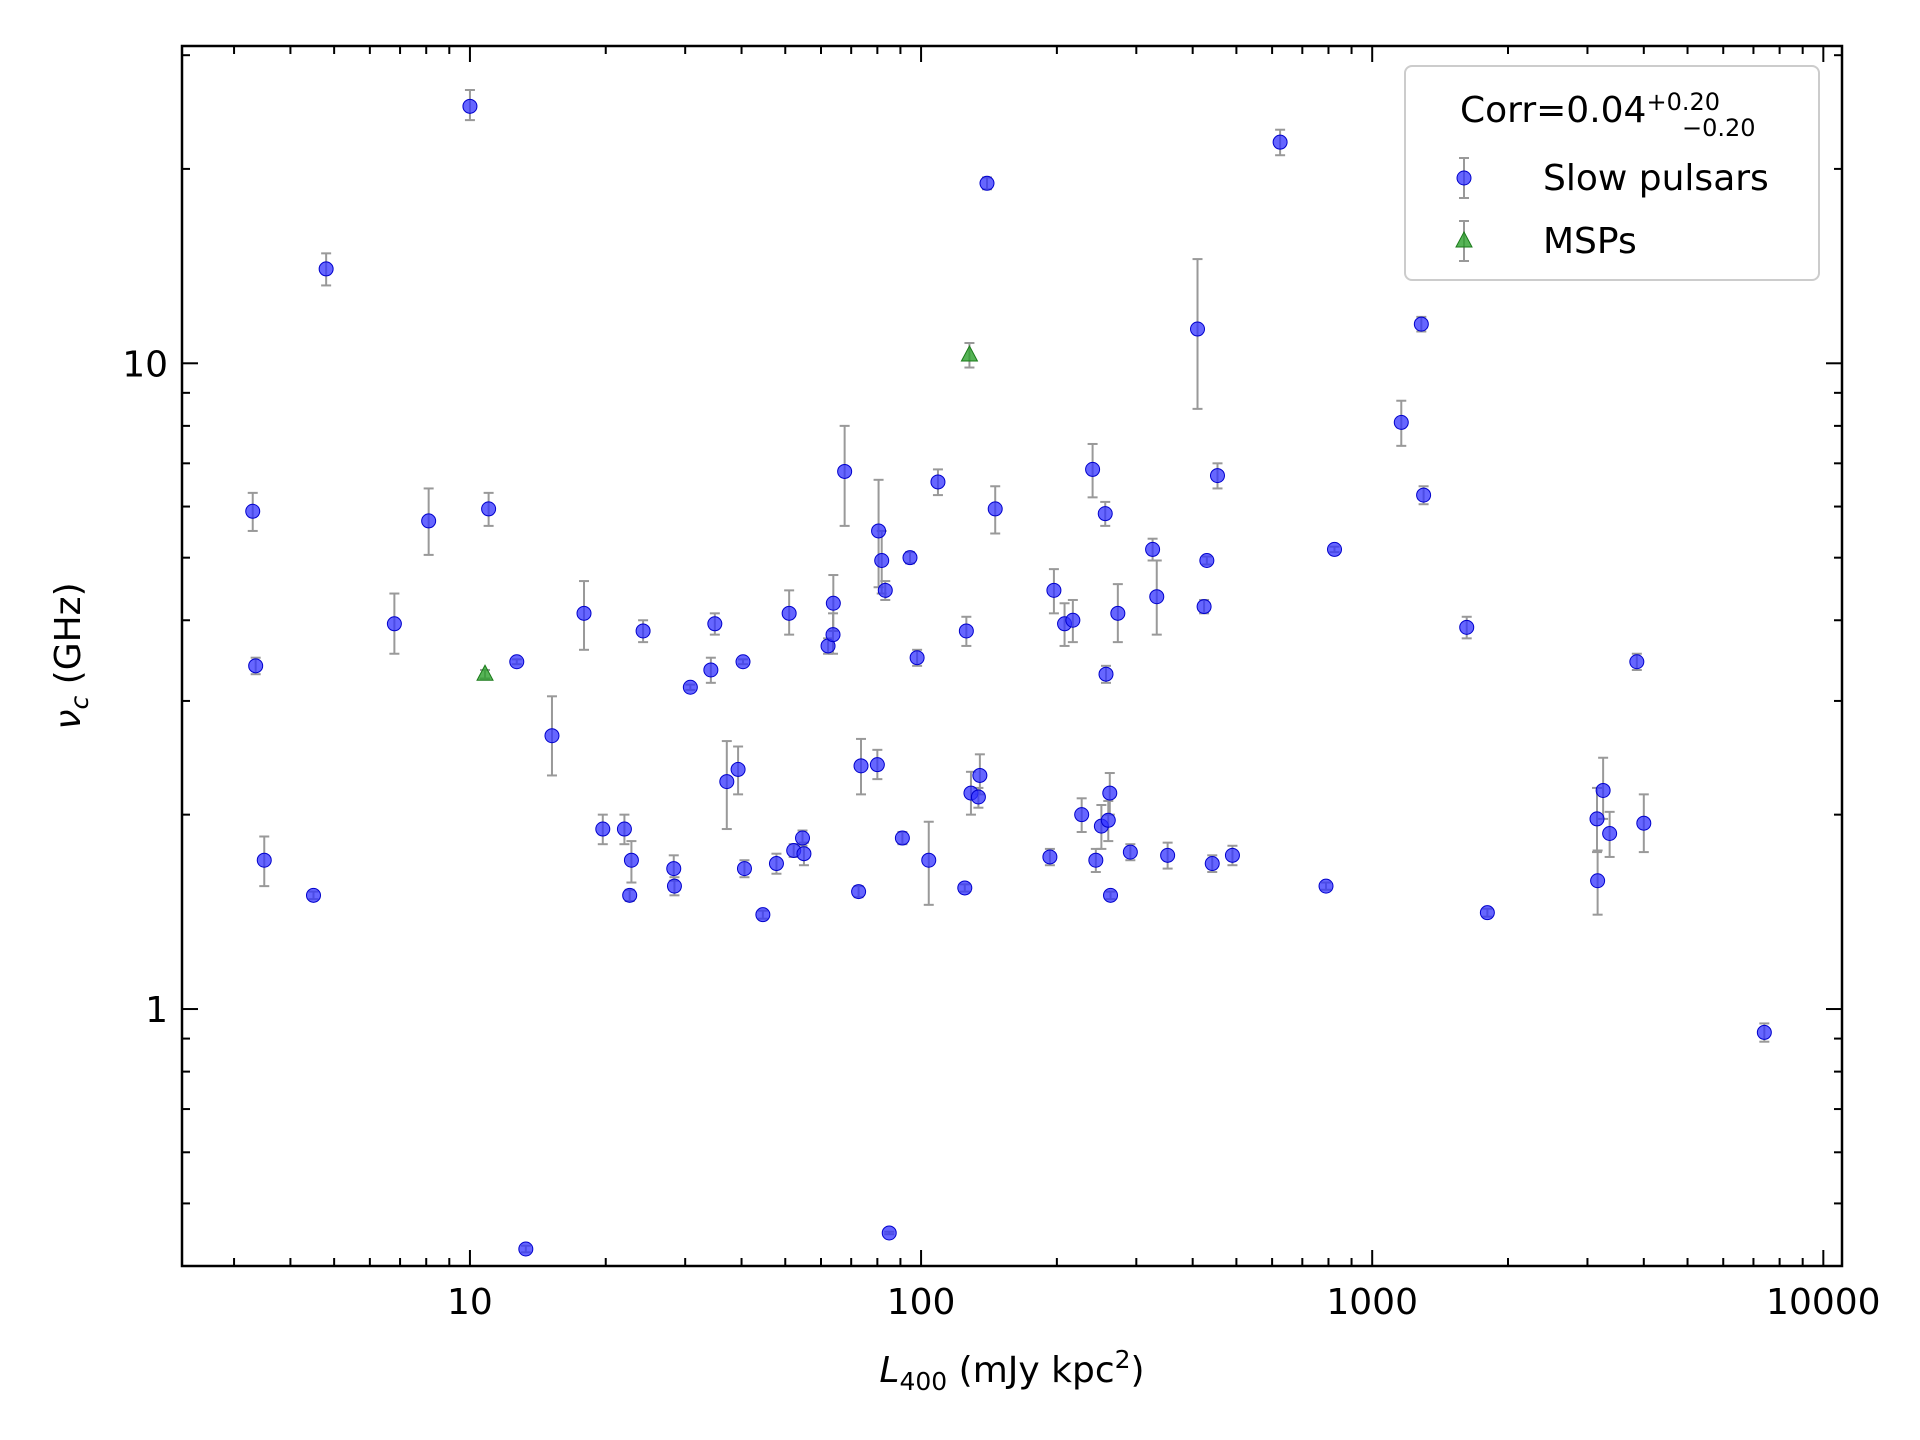 This screenshot has width=1920, height=1440. Describe the element at coordinates (1608, 115) in the screenshot. I see `legend-title: Corr=0.04+0.20 −0.20` at that location.